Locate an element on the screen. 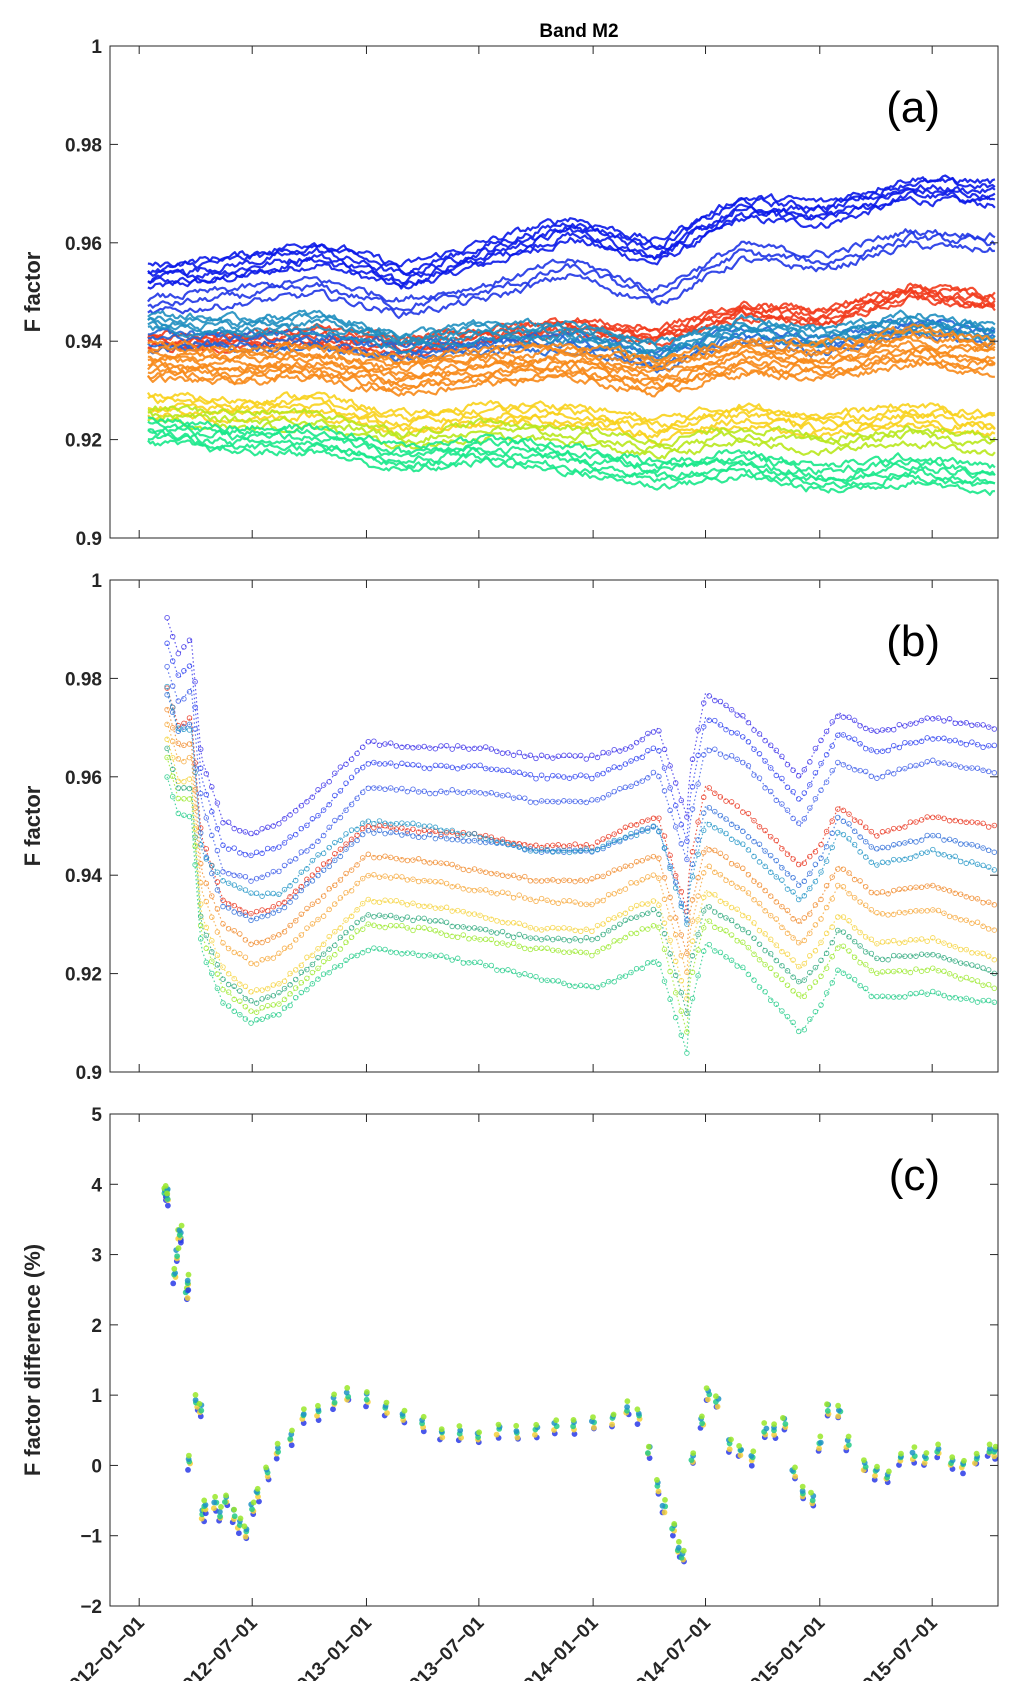  x-tick-label: 2013−07−01 is located at coordinates (443, 1646).